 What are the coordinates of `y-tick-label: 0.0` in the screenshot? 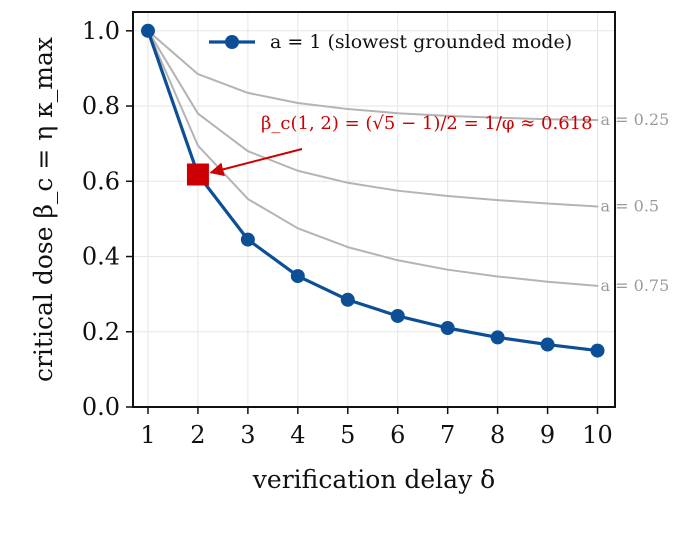 It's located at (101, 407).